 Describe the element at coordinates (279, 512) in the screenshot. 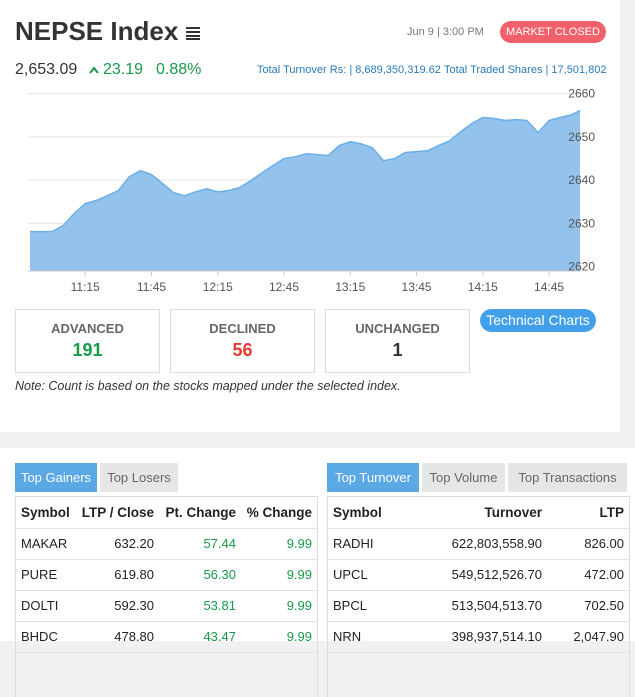

I see `column-header: % Change` at that location.